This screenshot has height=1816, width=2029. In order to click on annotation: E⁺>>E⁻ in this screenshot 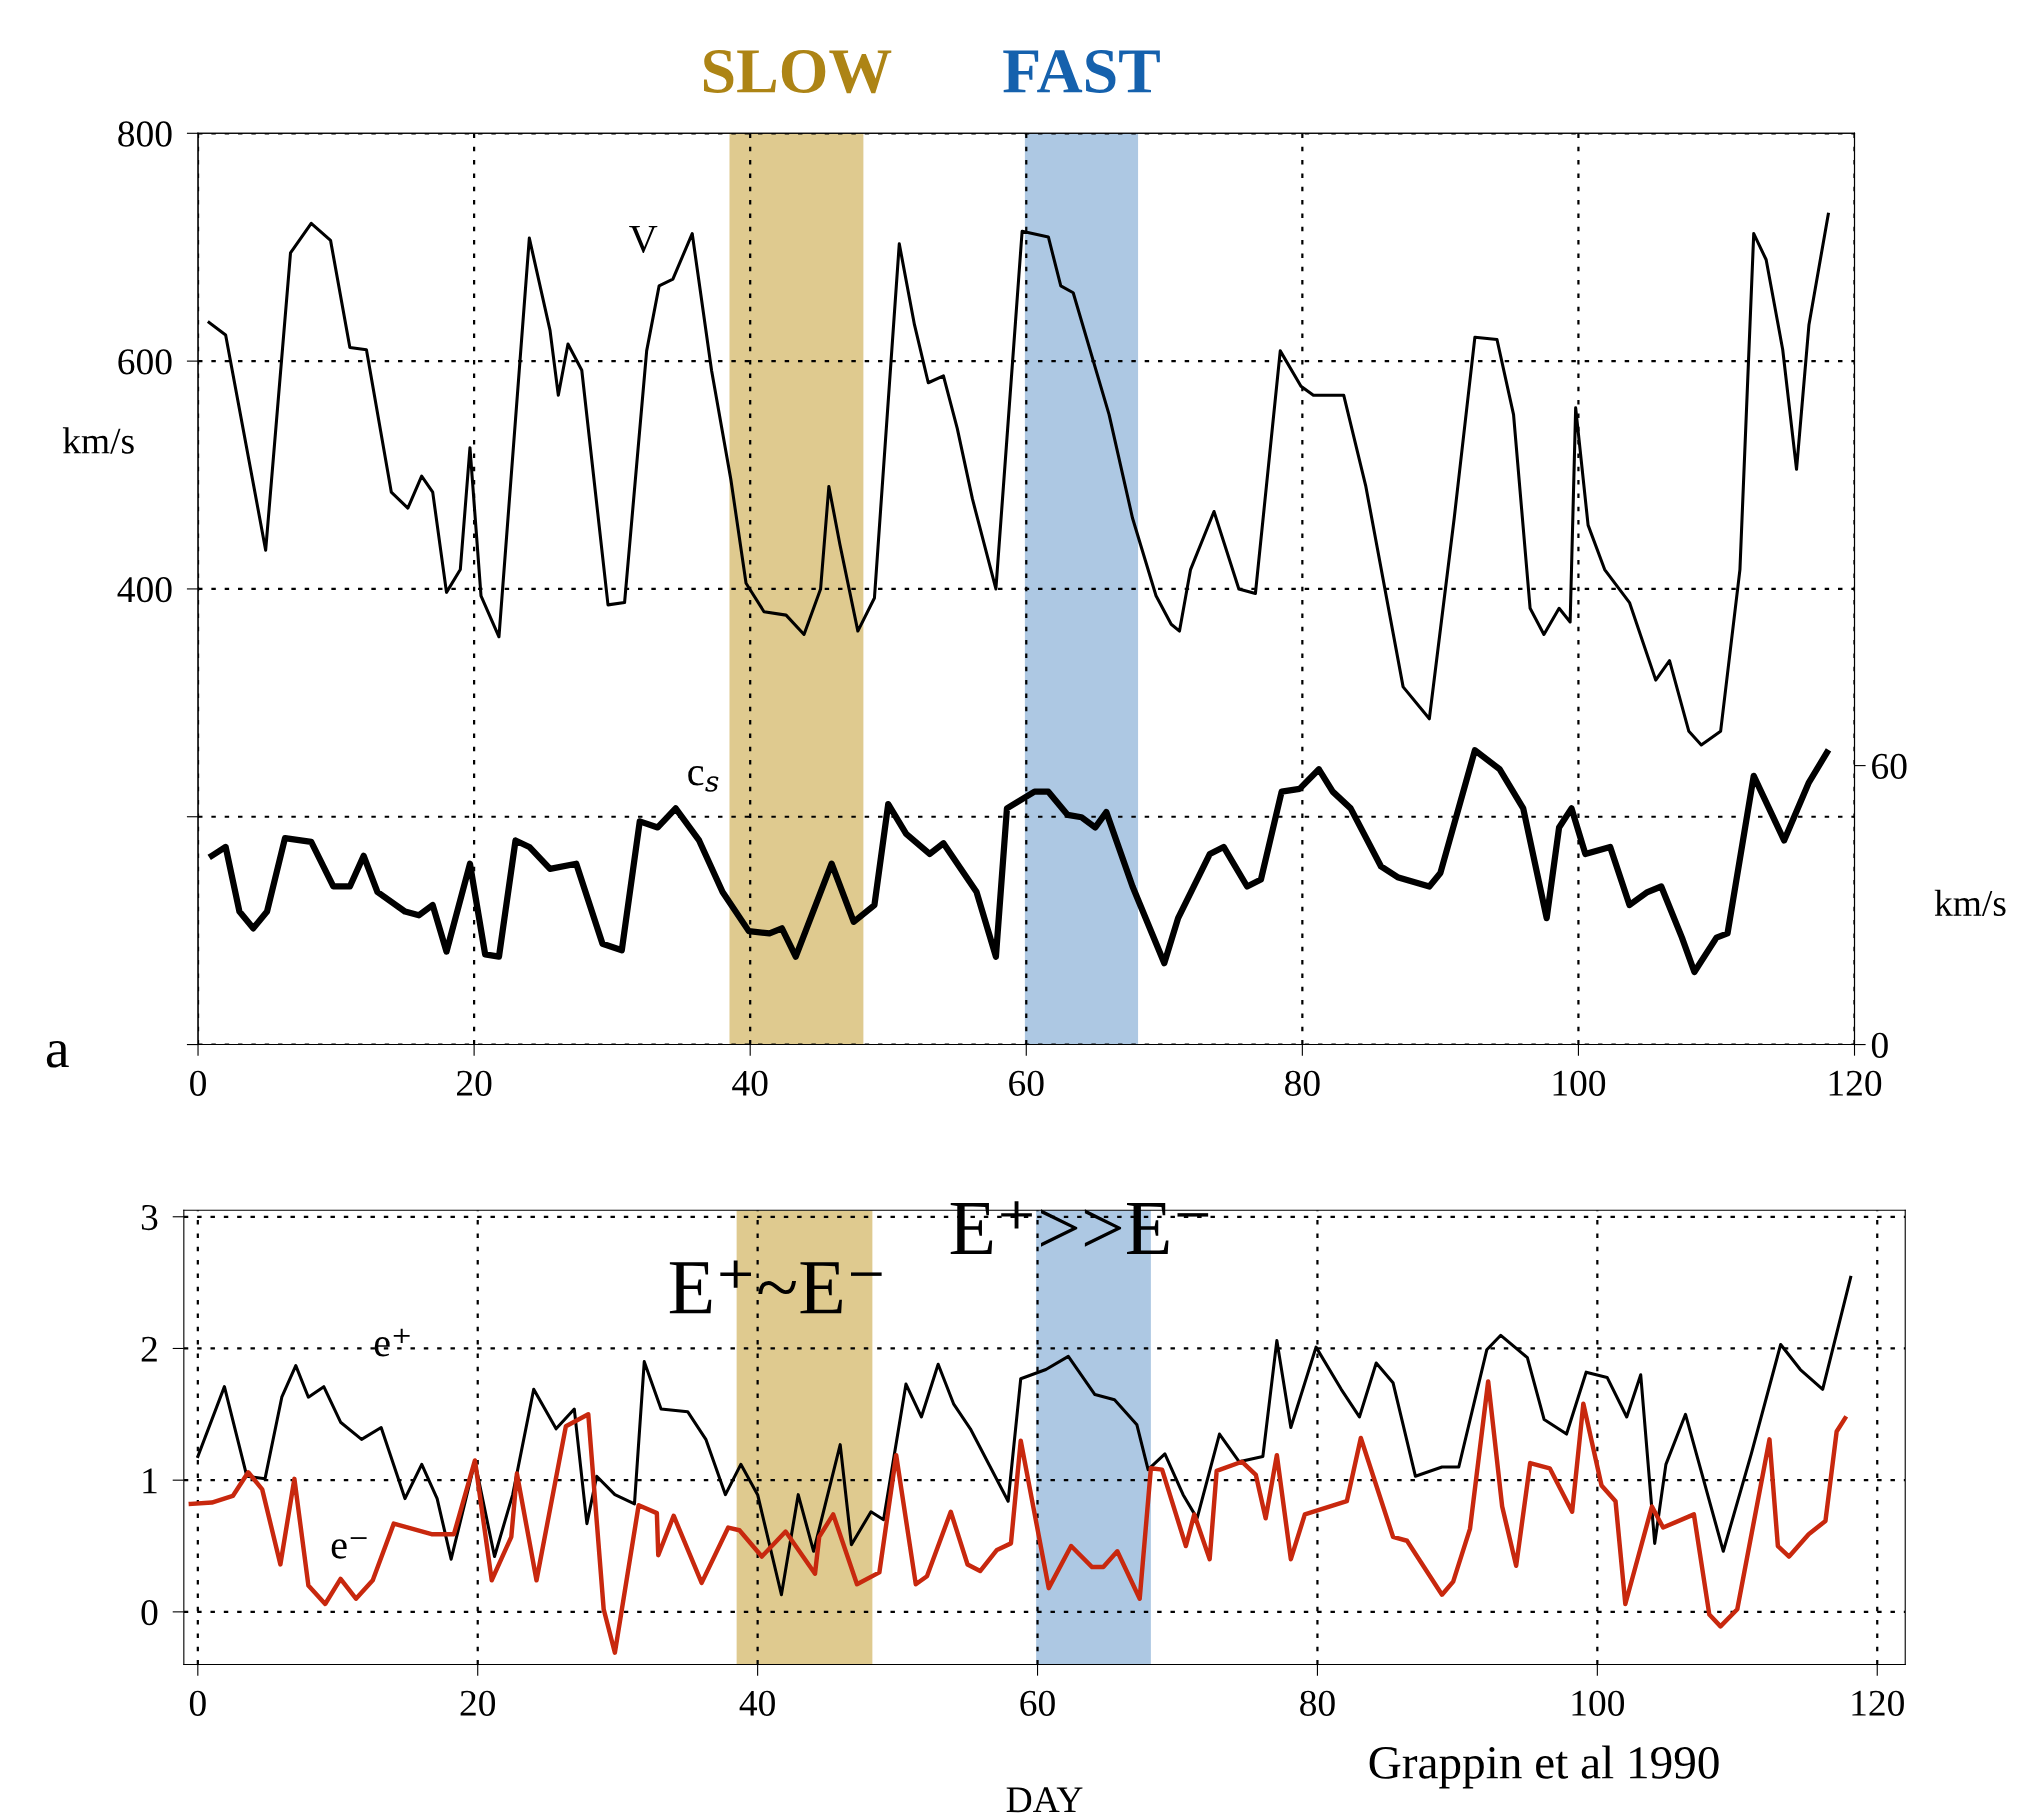, I will do `click(1079, 1227)`.